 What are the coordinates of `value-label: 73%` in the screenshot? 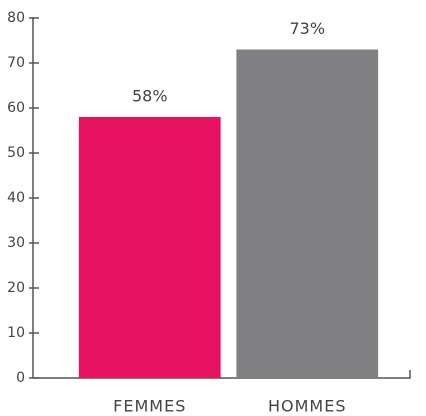 It's located at (307, 28).